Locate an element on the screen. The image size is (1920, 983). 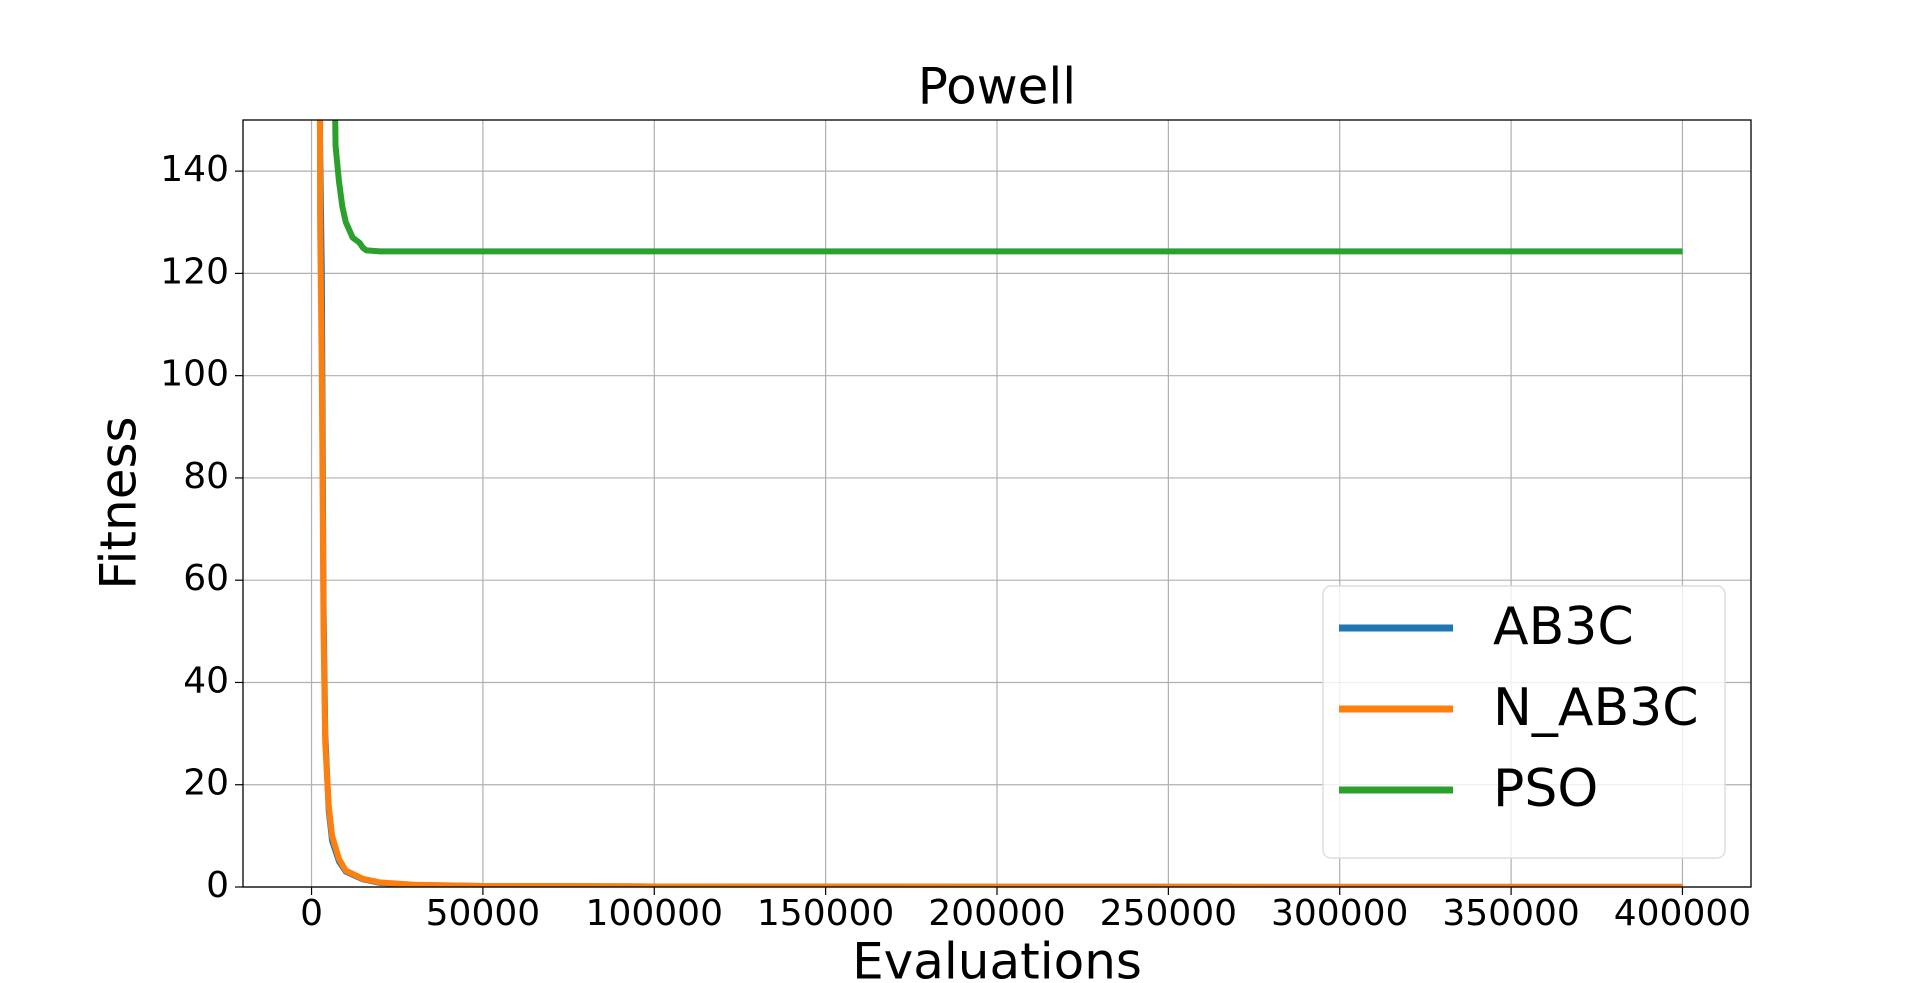
x-tick-label: 150000 is located at coordinates (825, 913).